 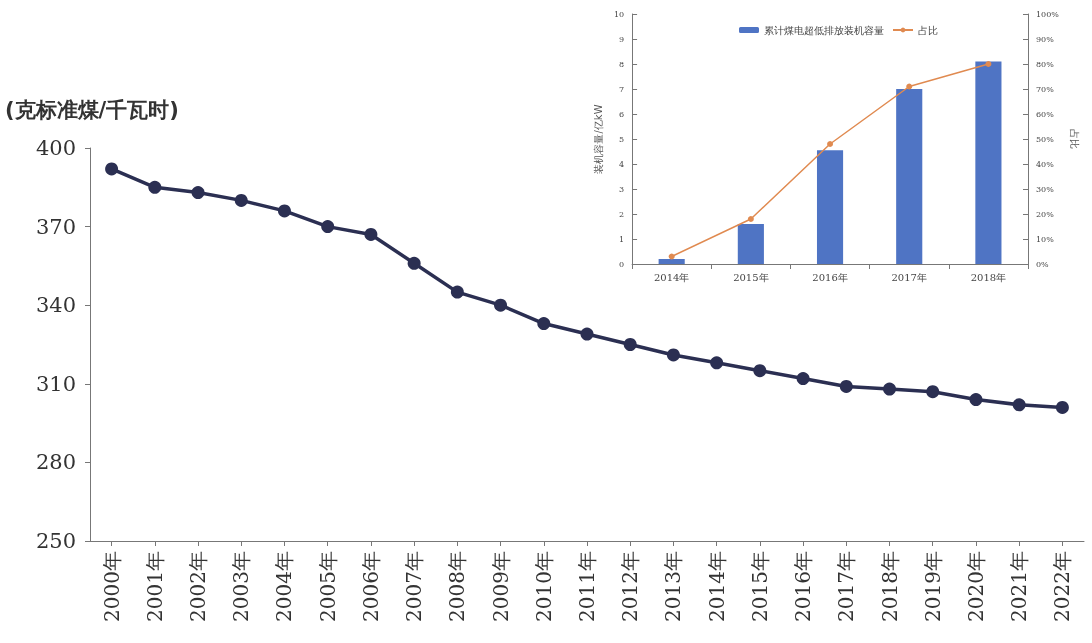 I want to click on y-tick-label: 4, so click(x=621, y=164).